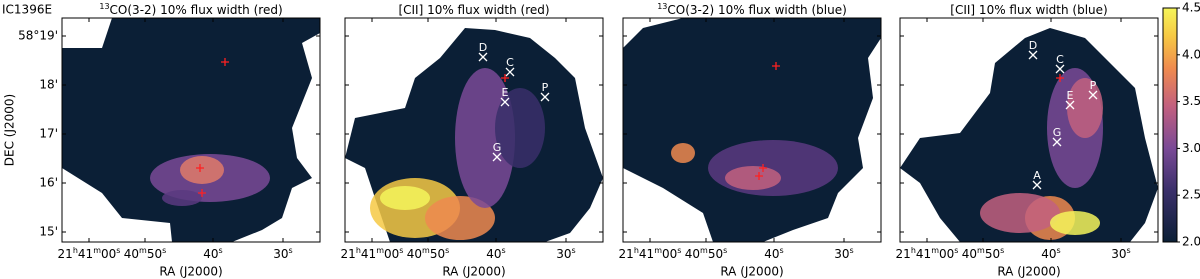 The width and height of the screenshot is (1200, 279). I want to click on panel-title: 13CO(3-2) 10% flux width (blue), so click(752, 9).